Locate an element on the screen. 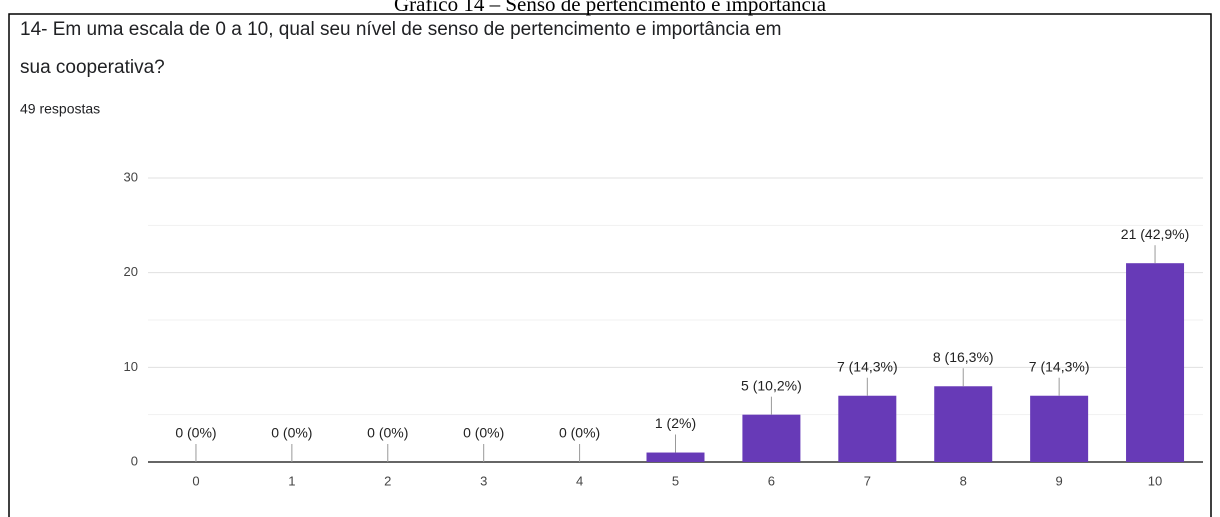 The width and height of the screenshot is (1220, 517). x-tick-label: 6 is located at coordinates (771, 480).